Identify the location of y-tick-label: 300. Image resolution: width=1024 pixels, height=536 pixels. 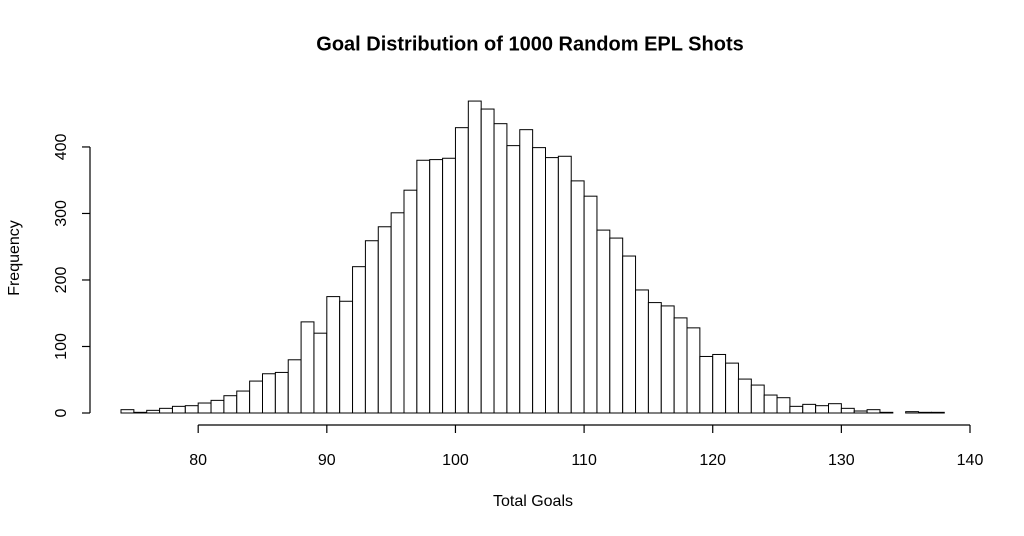
(61, 213).